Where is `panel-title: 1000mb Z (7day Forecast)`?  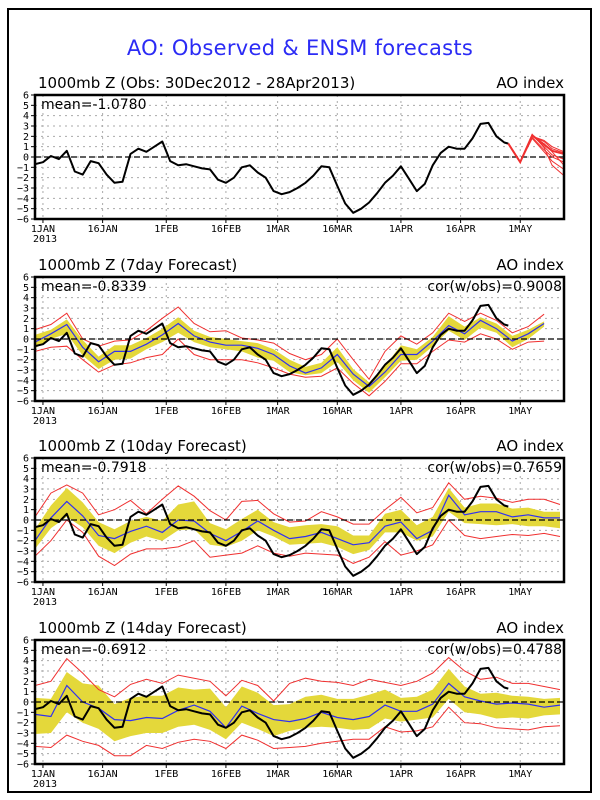 panel-title: 1000mb Z (7day Forecast) is located at coordinates (137, 265).